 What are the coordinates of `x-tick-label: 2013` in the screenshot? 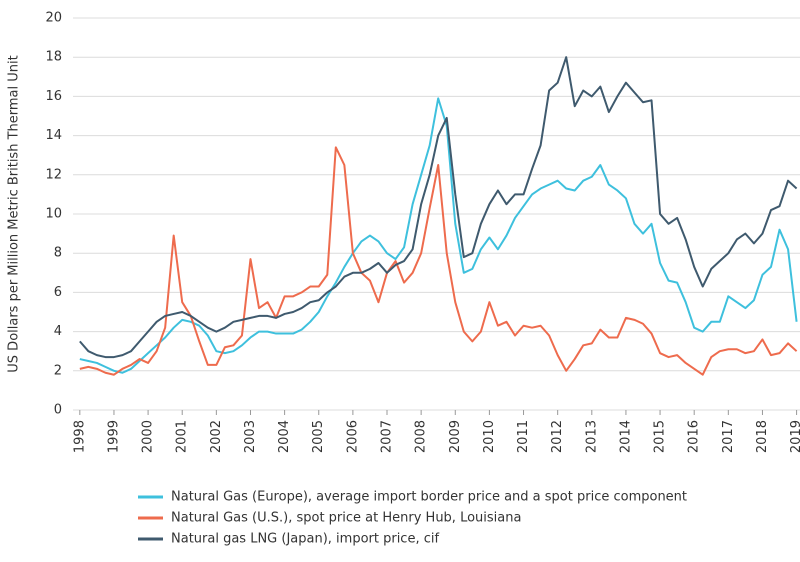 It's located at (591, 436).